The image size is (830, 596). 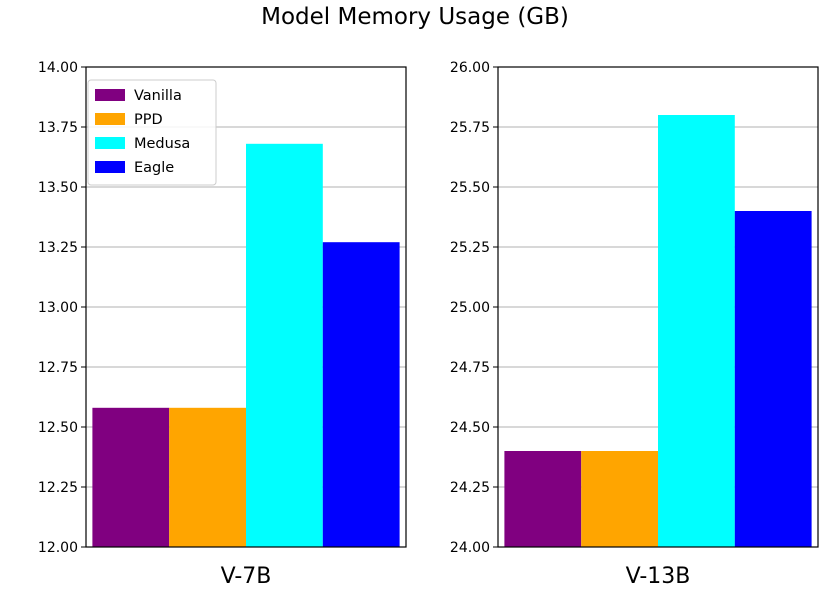 What do you see at coordinates (58, 248) in the screenshot?
I see `y-tick-label: 13.25` at bounding box center [58, 248].